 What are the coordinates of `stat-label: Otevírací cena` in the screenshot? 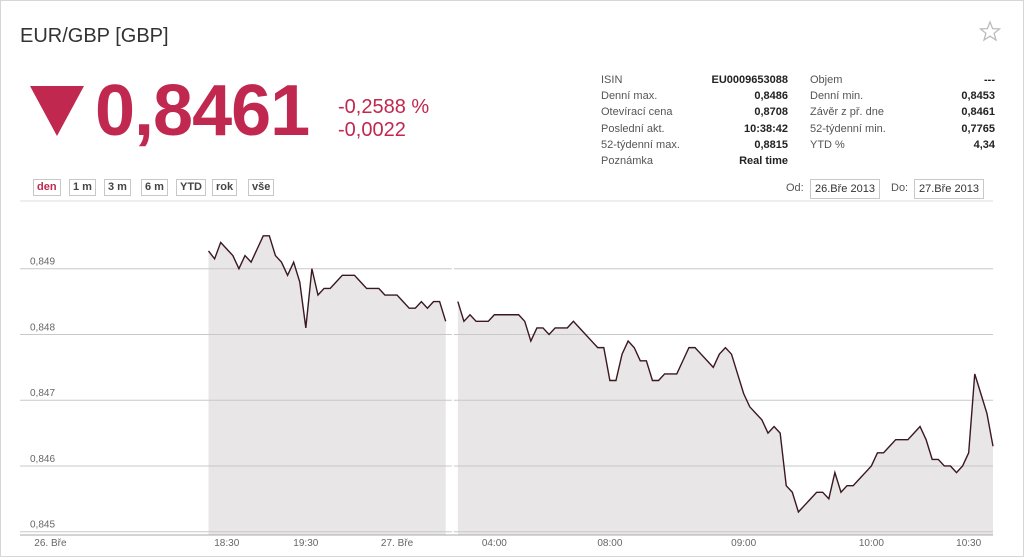 It's located at (637, 112).